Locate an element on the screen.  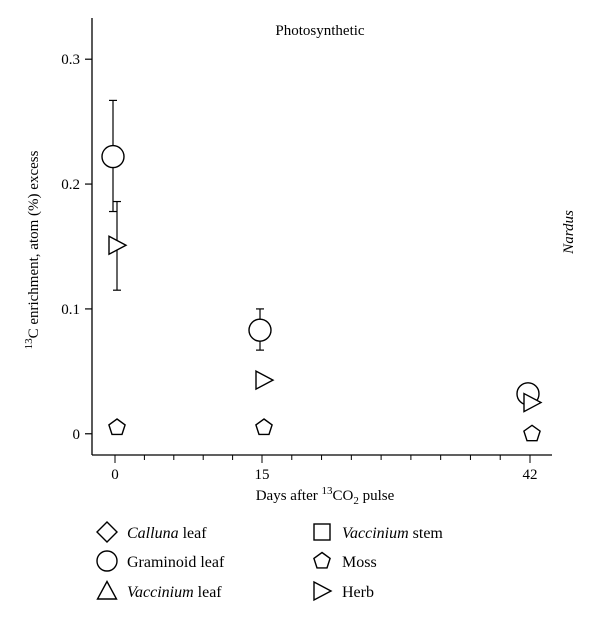
legend-pentagon-icon is located at coordinates (322, 560).